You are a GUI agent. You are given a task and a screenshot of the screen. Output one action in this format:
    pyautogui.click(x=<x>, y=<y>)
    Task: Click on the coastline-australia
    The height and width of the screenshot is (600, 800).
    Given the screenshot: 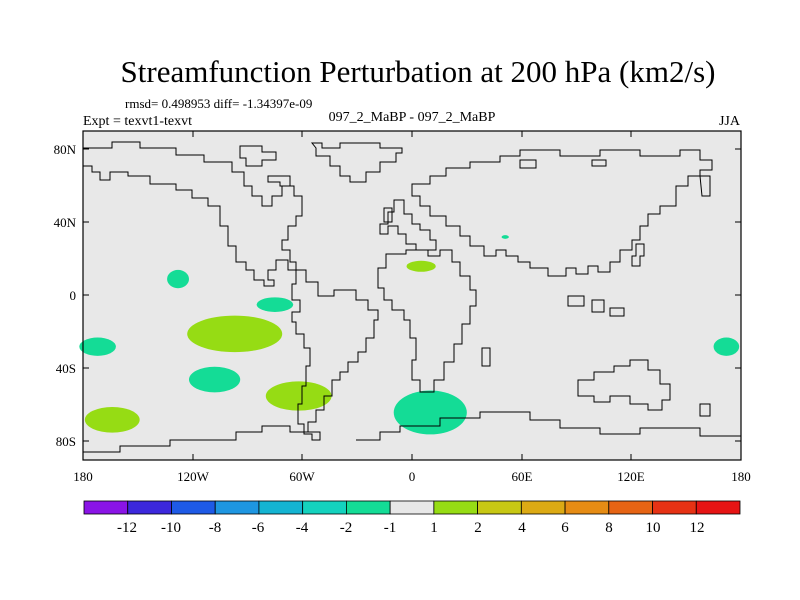 What is the action you would take?
    pyautogui.click(x=624, y=385)
    